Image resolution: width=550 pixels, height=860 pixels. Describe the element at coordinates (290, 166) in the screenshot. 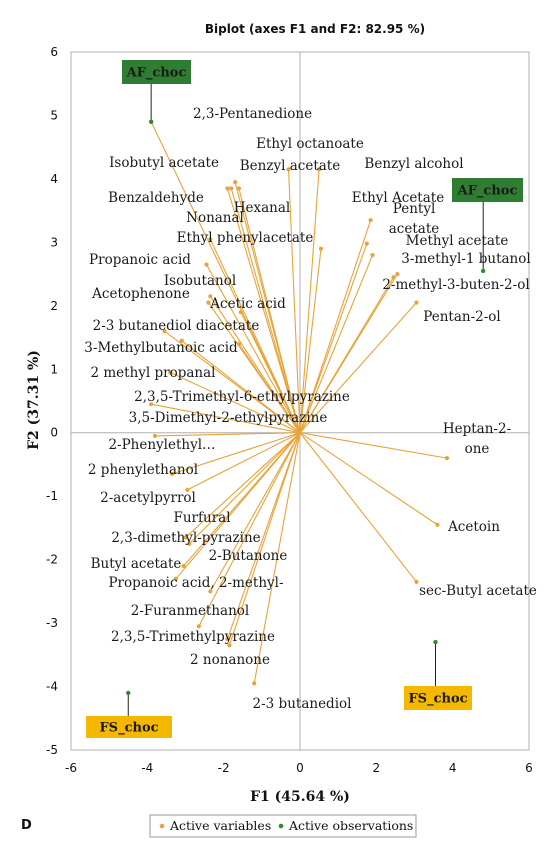

I see `variable-label-benzyl-acetate: Benzyl acetate` at that location.